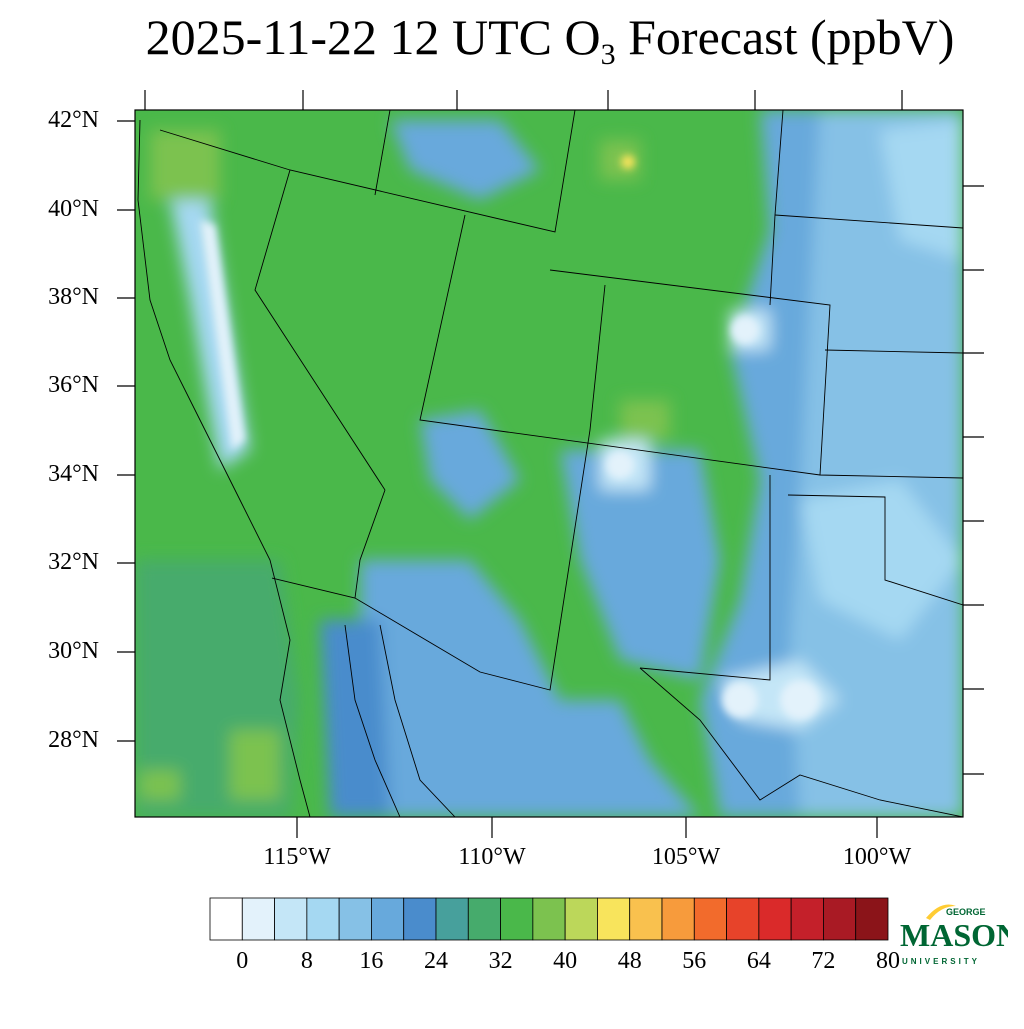  I want to click on logo-svg: GEORGE MASON UNIVERSITY, so click(959, 935).